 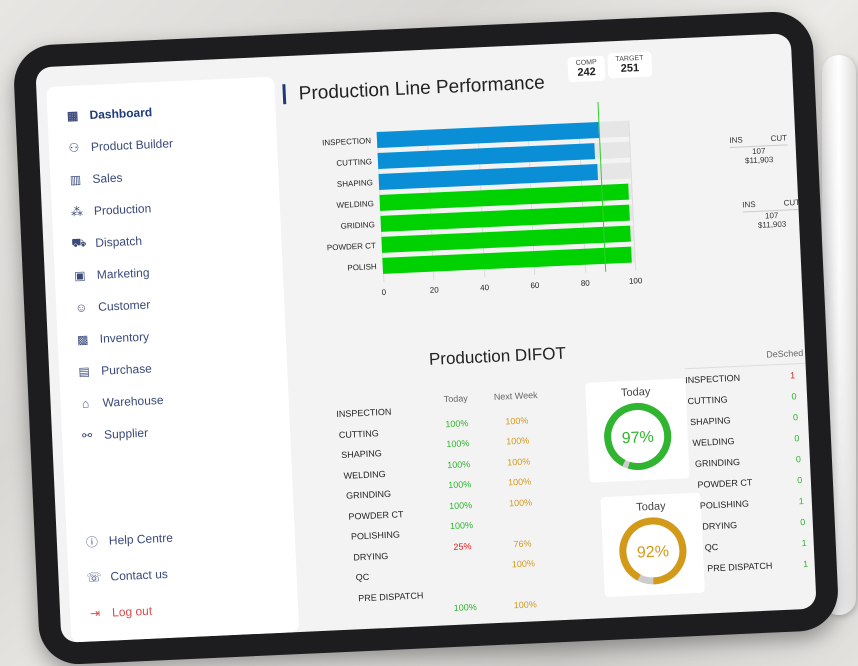 I want to click on purchase-icon: ▤, so click(x=84, y=371).